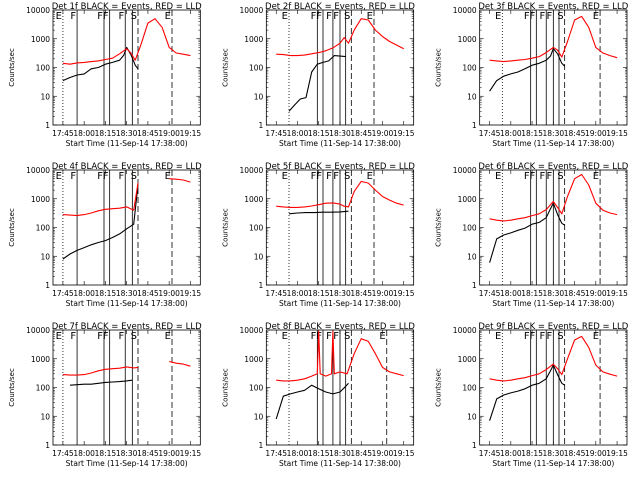  I want to click on chart-title: Det 6f BLACK = Events, RED = LLD, so click(553, 167).